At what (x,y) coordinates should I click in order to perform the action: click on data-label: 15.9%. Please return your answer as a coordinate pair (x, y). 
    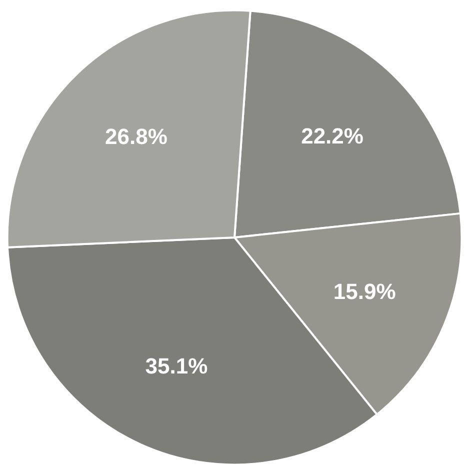
    Looking at the image, I should click on (364, 291).